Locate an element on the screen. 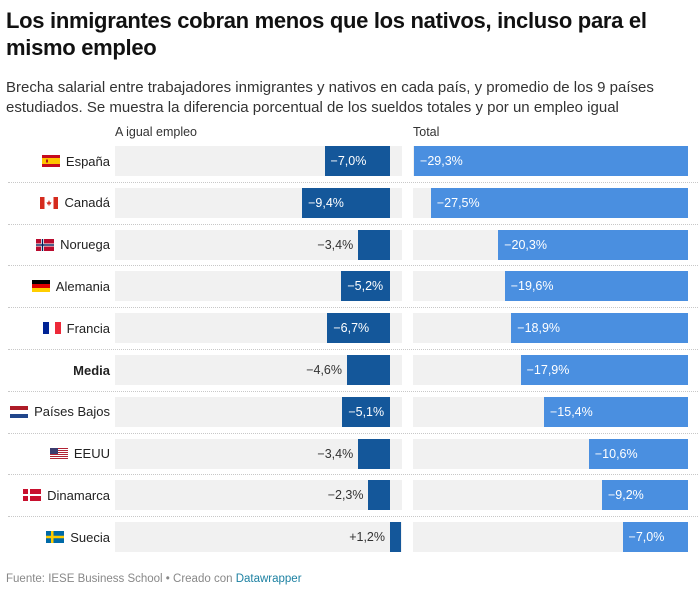  category-label: Alemania is located at coordinates (82, 286).